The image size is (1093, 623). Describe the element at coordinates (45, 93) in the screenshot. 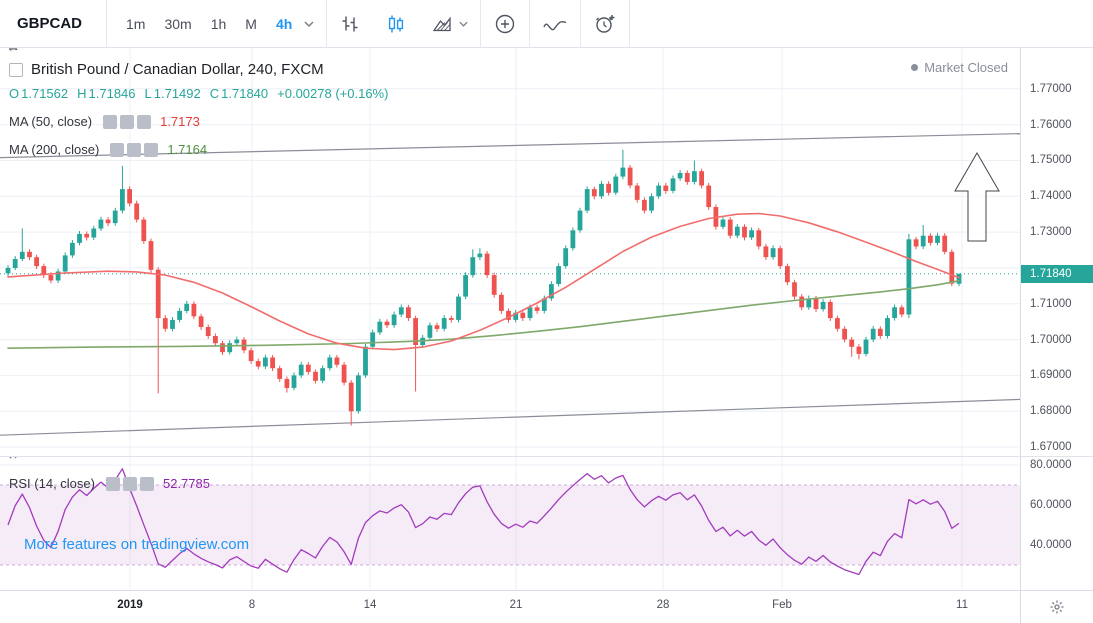

I see `open-value: 1.71562` at that location.